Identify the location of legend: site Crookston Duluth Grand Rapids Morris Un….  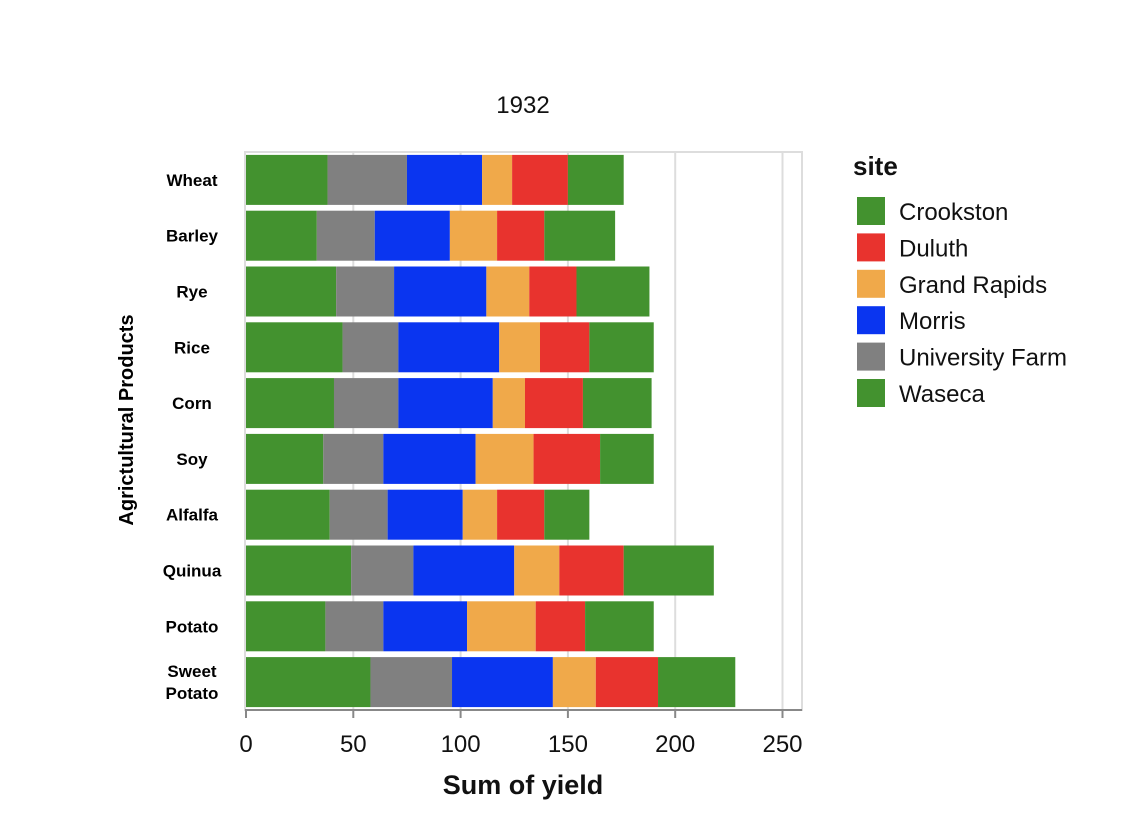
(960, 279).